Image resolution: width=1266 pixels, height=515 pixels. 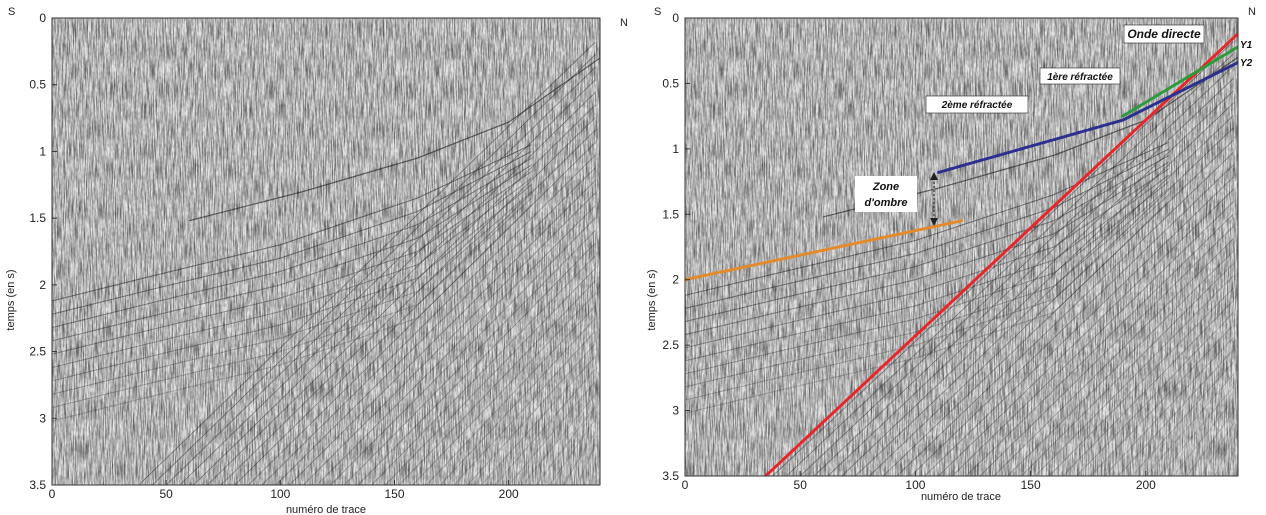 What do you see at coordinates (670, 476) in the screenshot?
I see `right-y-tick-label: 3.5` at bounding box center [670, 476].